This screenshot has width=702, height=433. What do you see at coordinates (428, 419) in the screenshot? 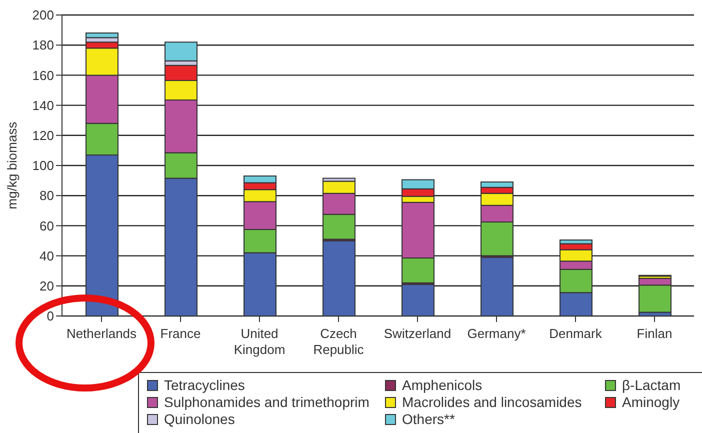
I see `legend-label: Others**` at bounding box center [428, 419].